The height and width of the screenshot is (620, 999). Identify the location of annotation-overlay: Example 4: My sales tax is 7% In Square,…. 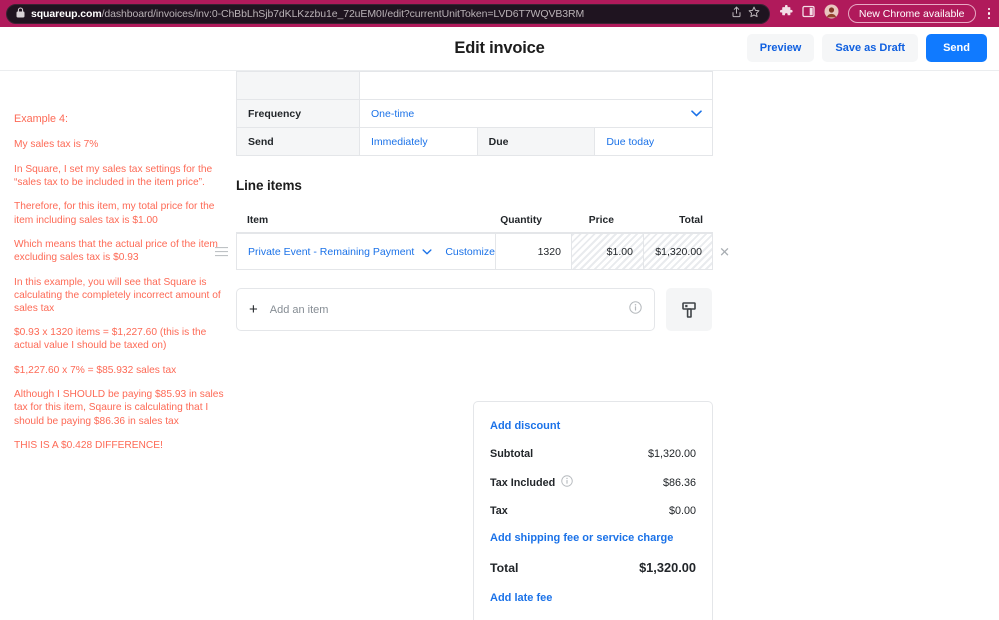
(121, 288).